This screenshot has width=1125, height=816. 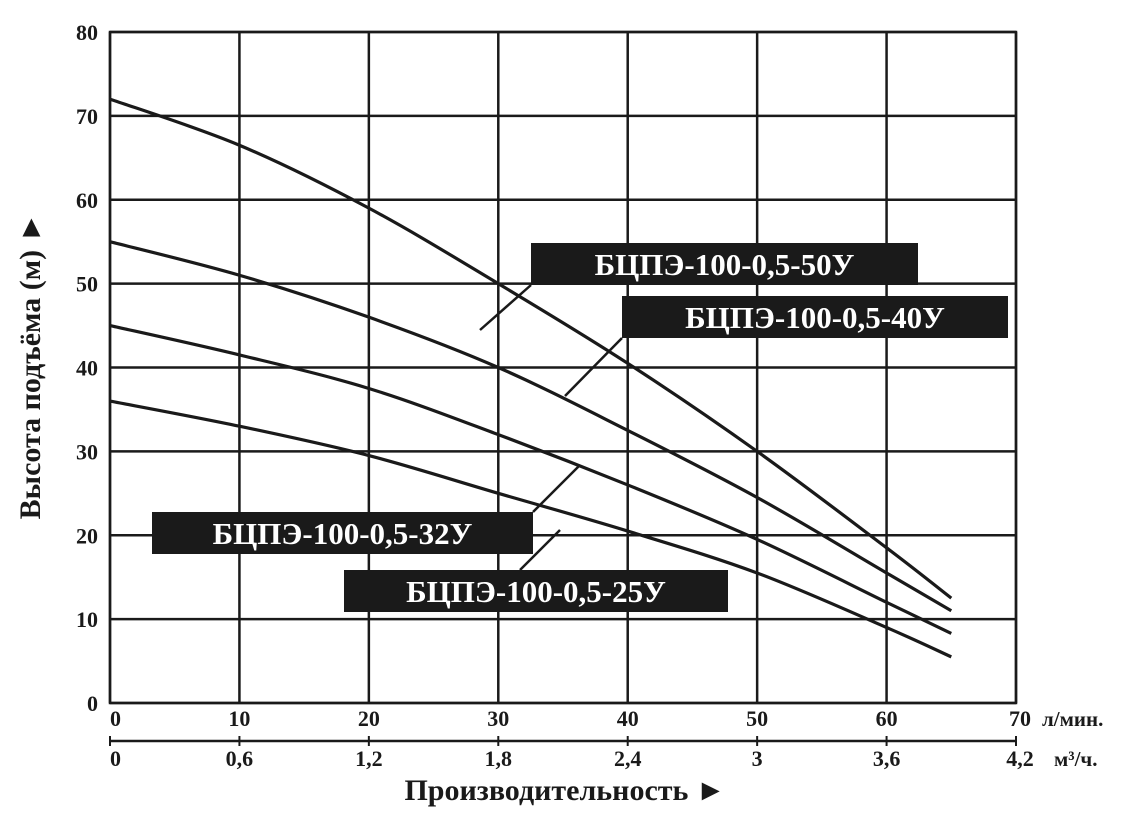 What do you see at coordinates (564, 790) in the screenshot?
I see `x-axis-title: Производительность ►` at bounding box center [564, 790].